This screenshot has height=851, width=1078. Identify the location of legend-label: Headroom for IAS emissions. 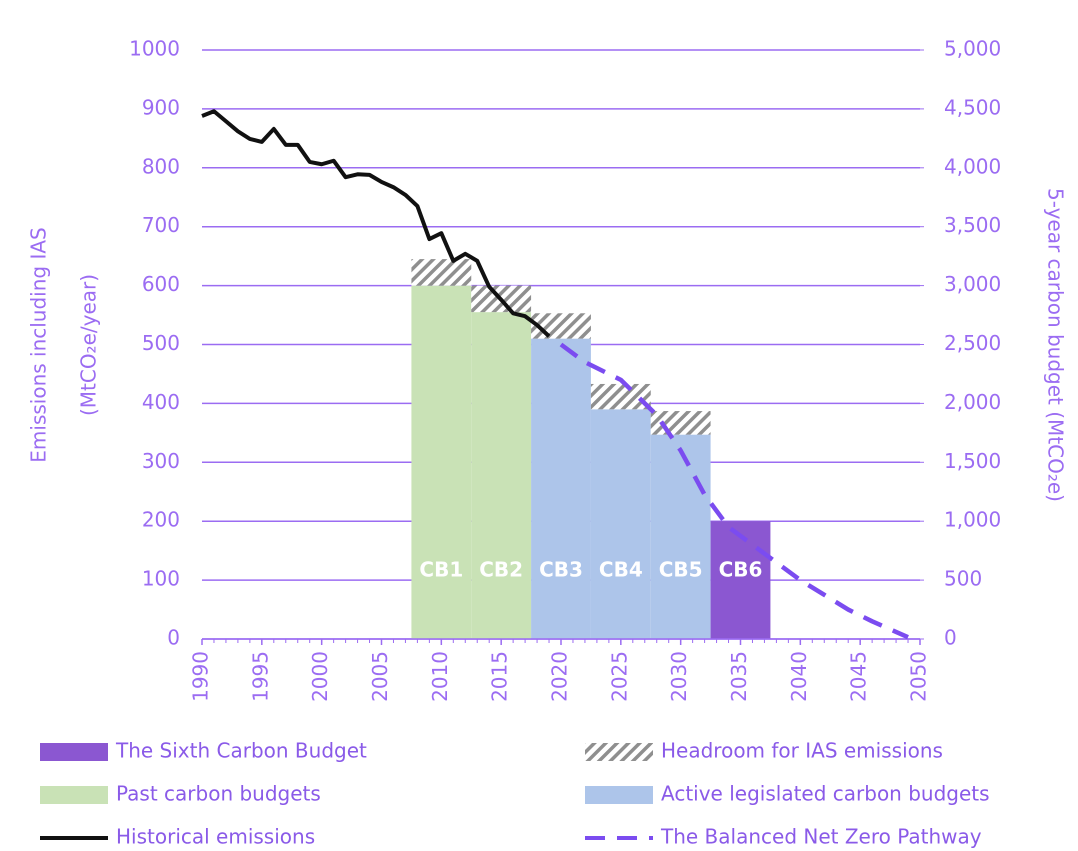
(802, 751).